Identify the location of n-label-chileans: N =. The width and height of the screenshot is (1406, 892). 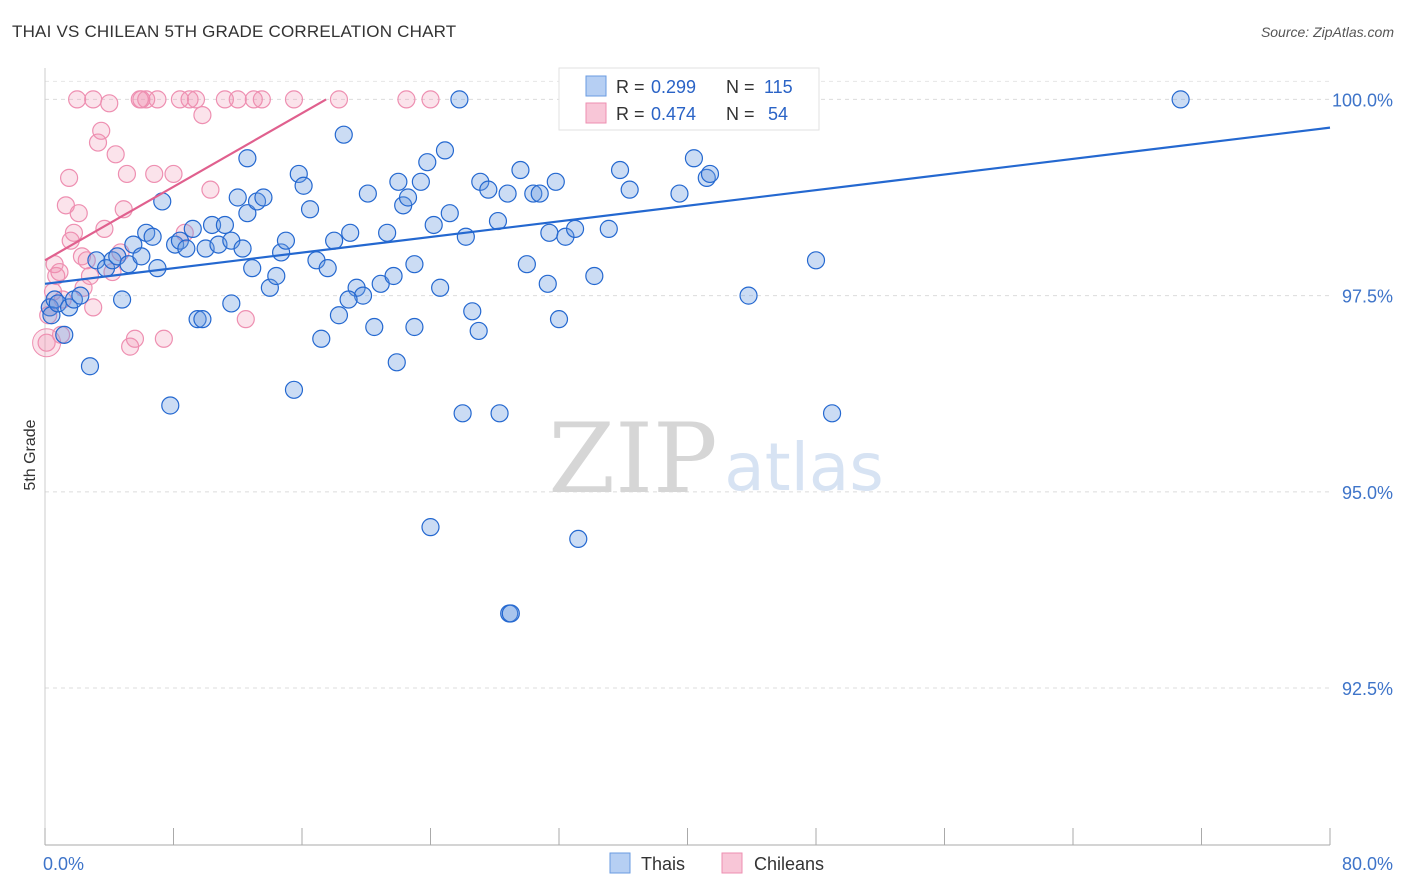
(740, 114).